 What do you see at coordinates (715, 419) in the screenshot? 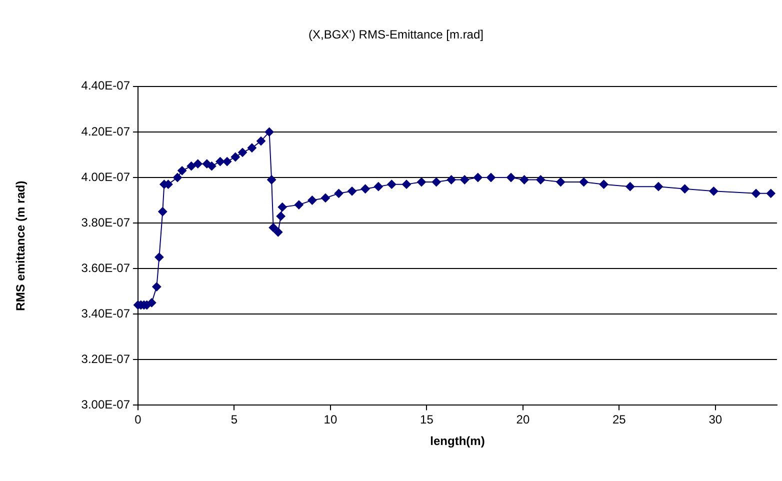
I see `x-tick-label: 30` at bounding box center [715, 419].